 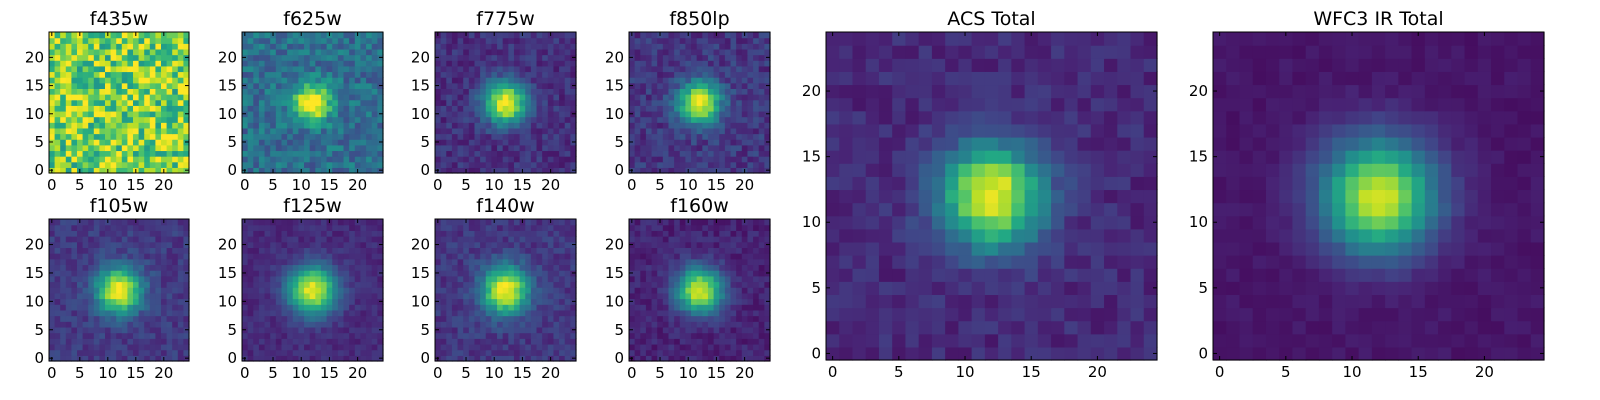 What do you see at coordinates (52, 185) in the screenshot?
I see `x-tick-label: 0` at bounding box center [52, 185].